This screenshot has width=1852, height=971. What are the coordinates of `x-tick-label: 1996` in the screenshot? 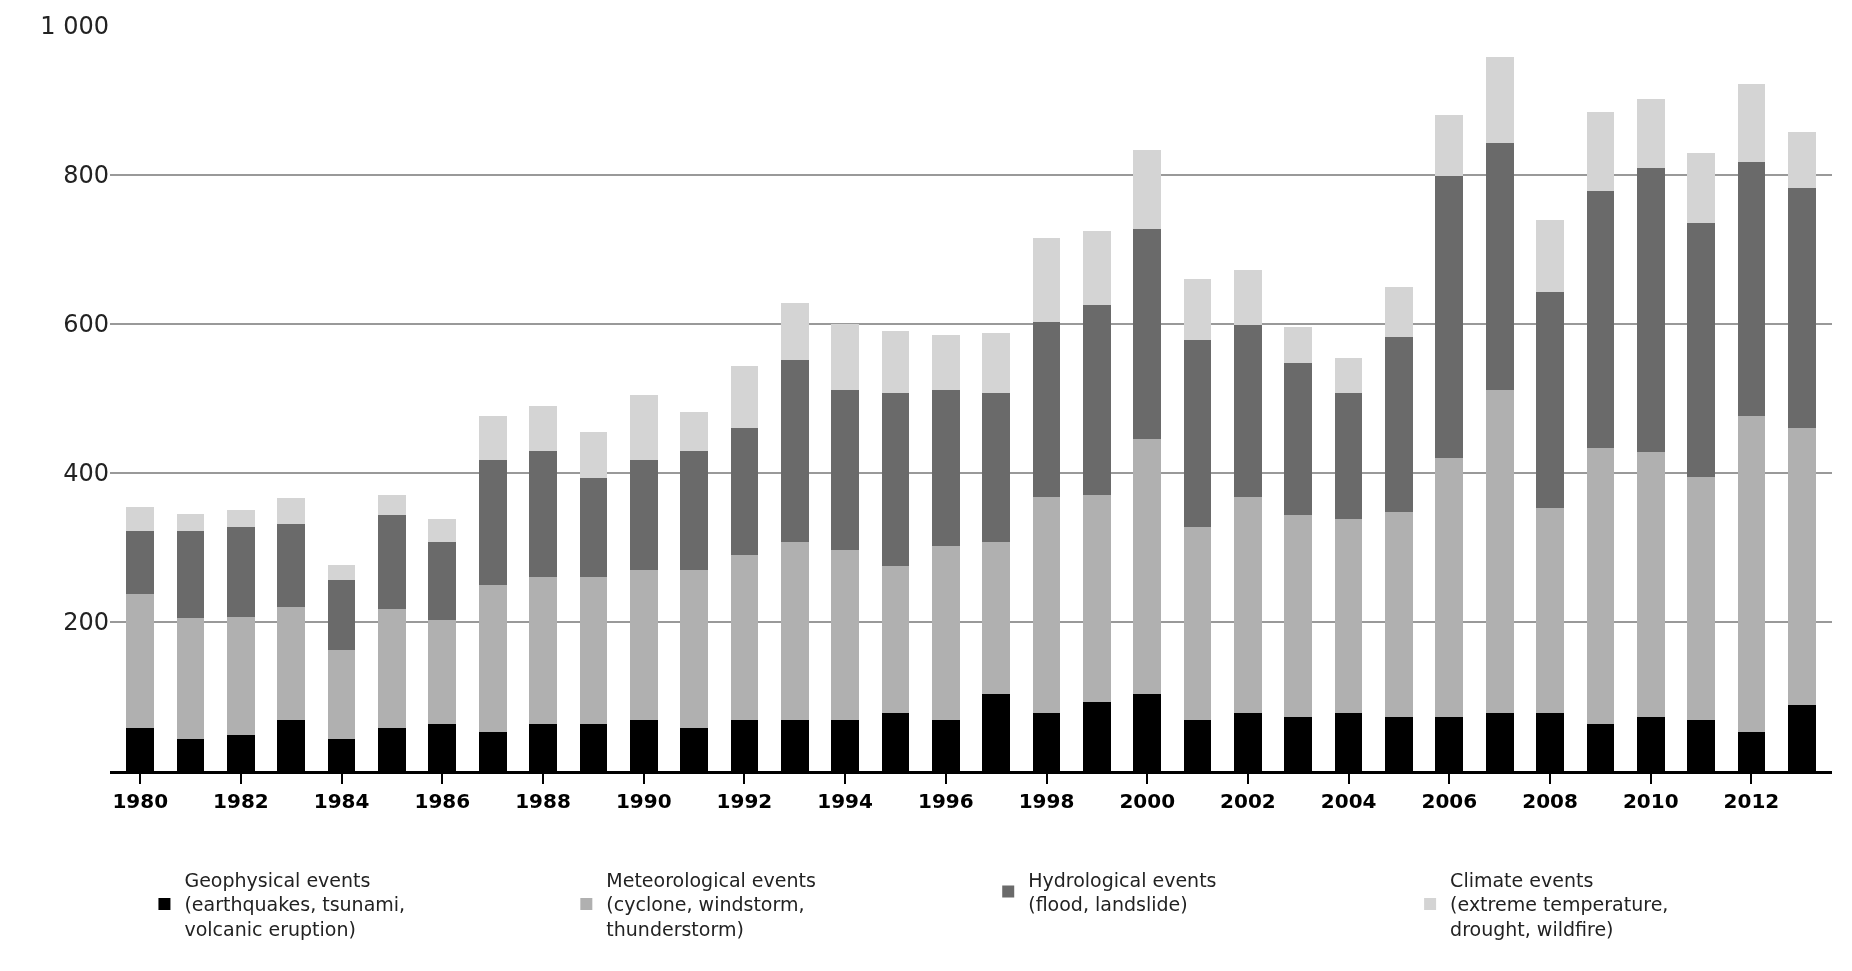 It's located at (945, 801).